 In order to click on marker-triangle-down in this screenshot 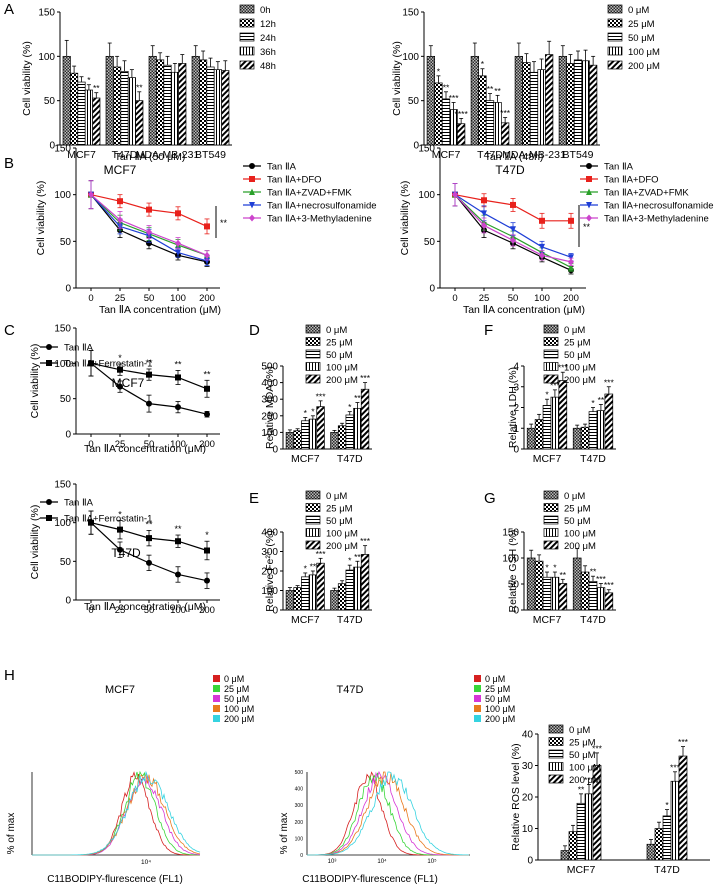, I will do `click(513, 229)`.